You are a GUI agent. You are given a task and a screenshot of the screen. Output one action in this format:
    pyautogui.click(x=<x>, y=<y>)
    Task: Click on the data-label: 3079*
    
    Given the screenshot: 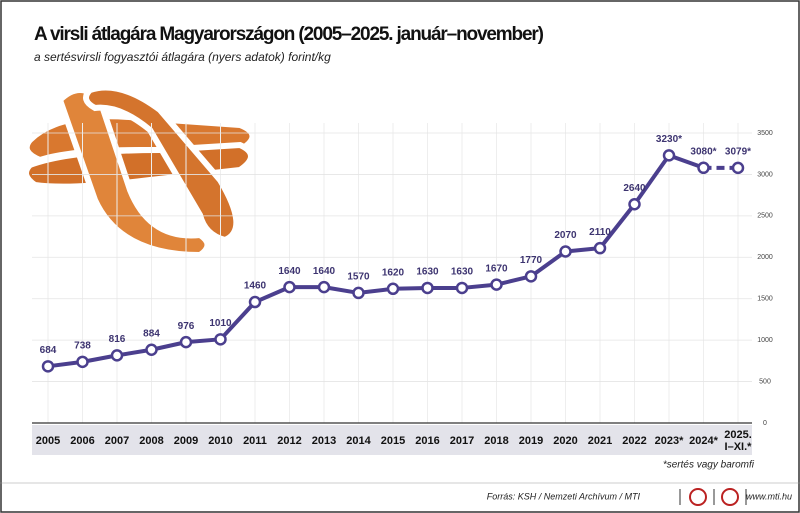 What is the action you would take?
    pyautogui.click(x=738, y=152)
    